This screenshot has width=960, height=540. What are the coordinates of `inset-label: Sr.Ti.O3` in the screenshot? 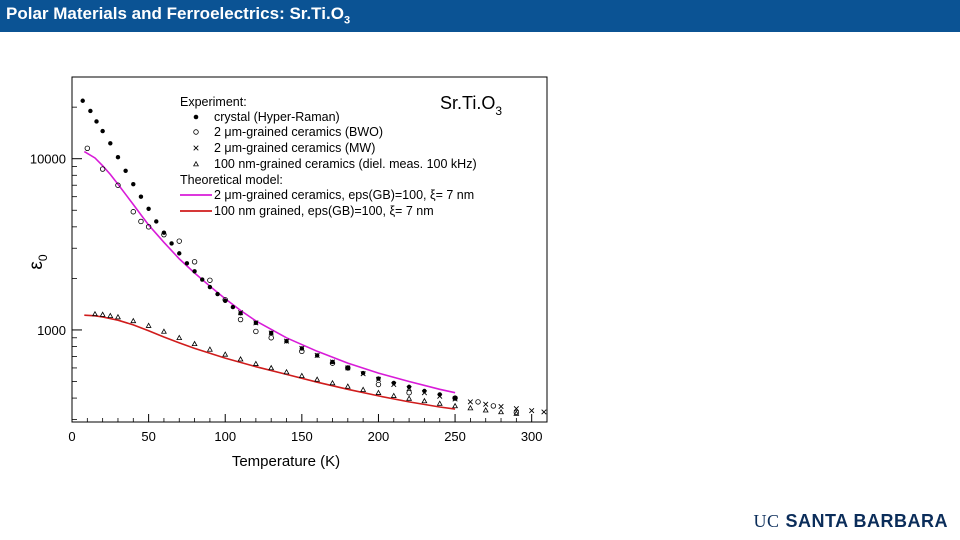 It's located at (471, 105).